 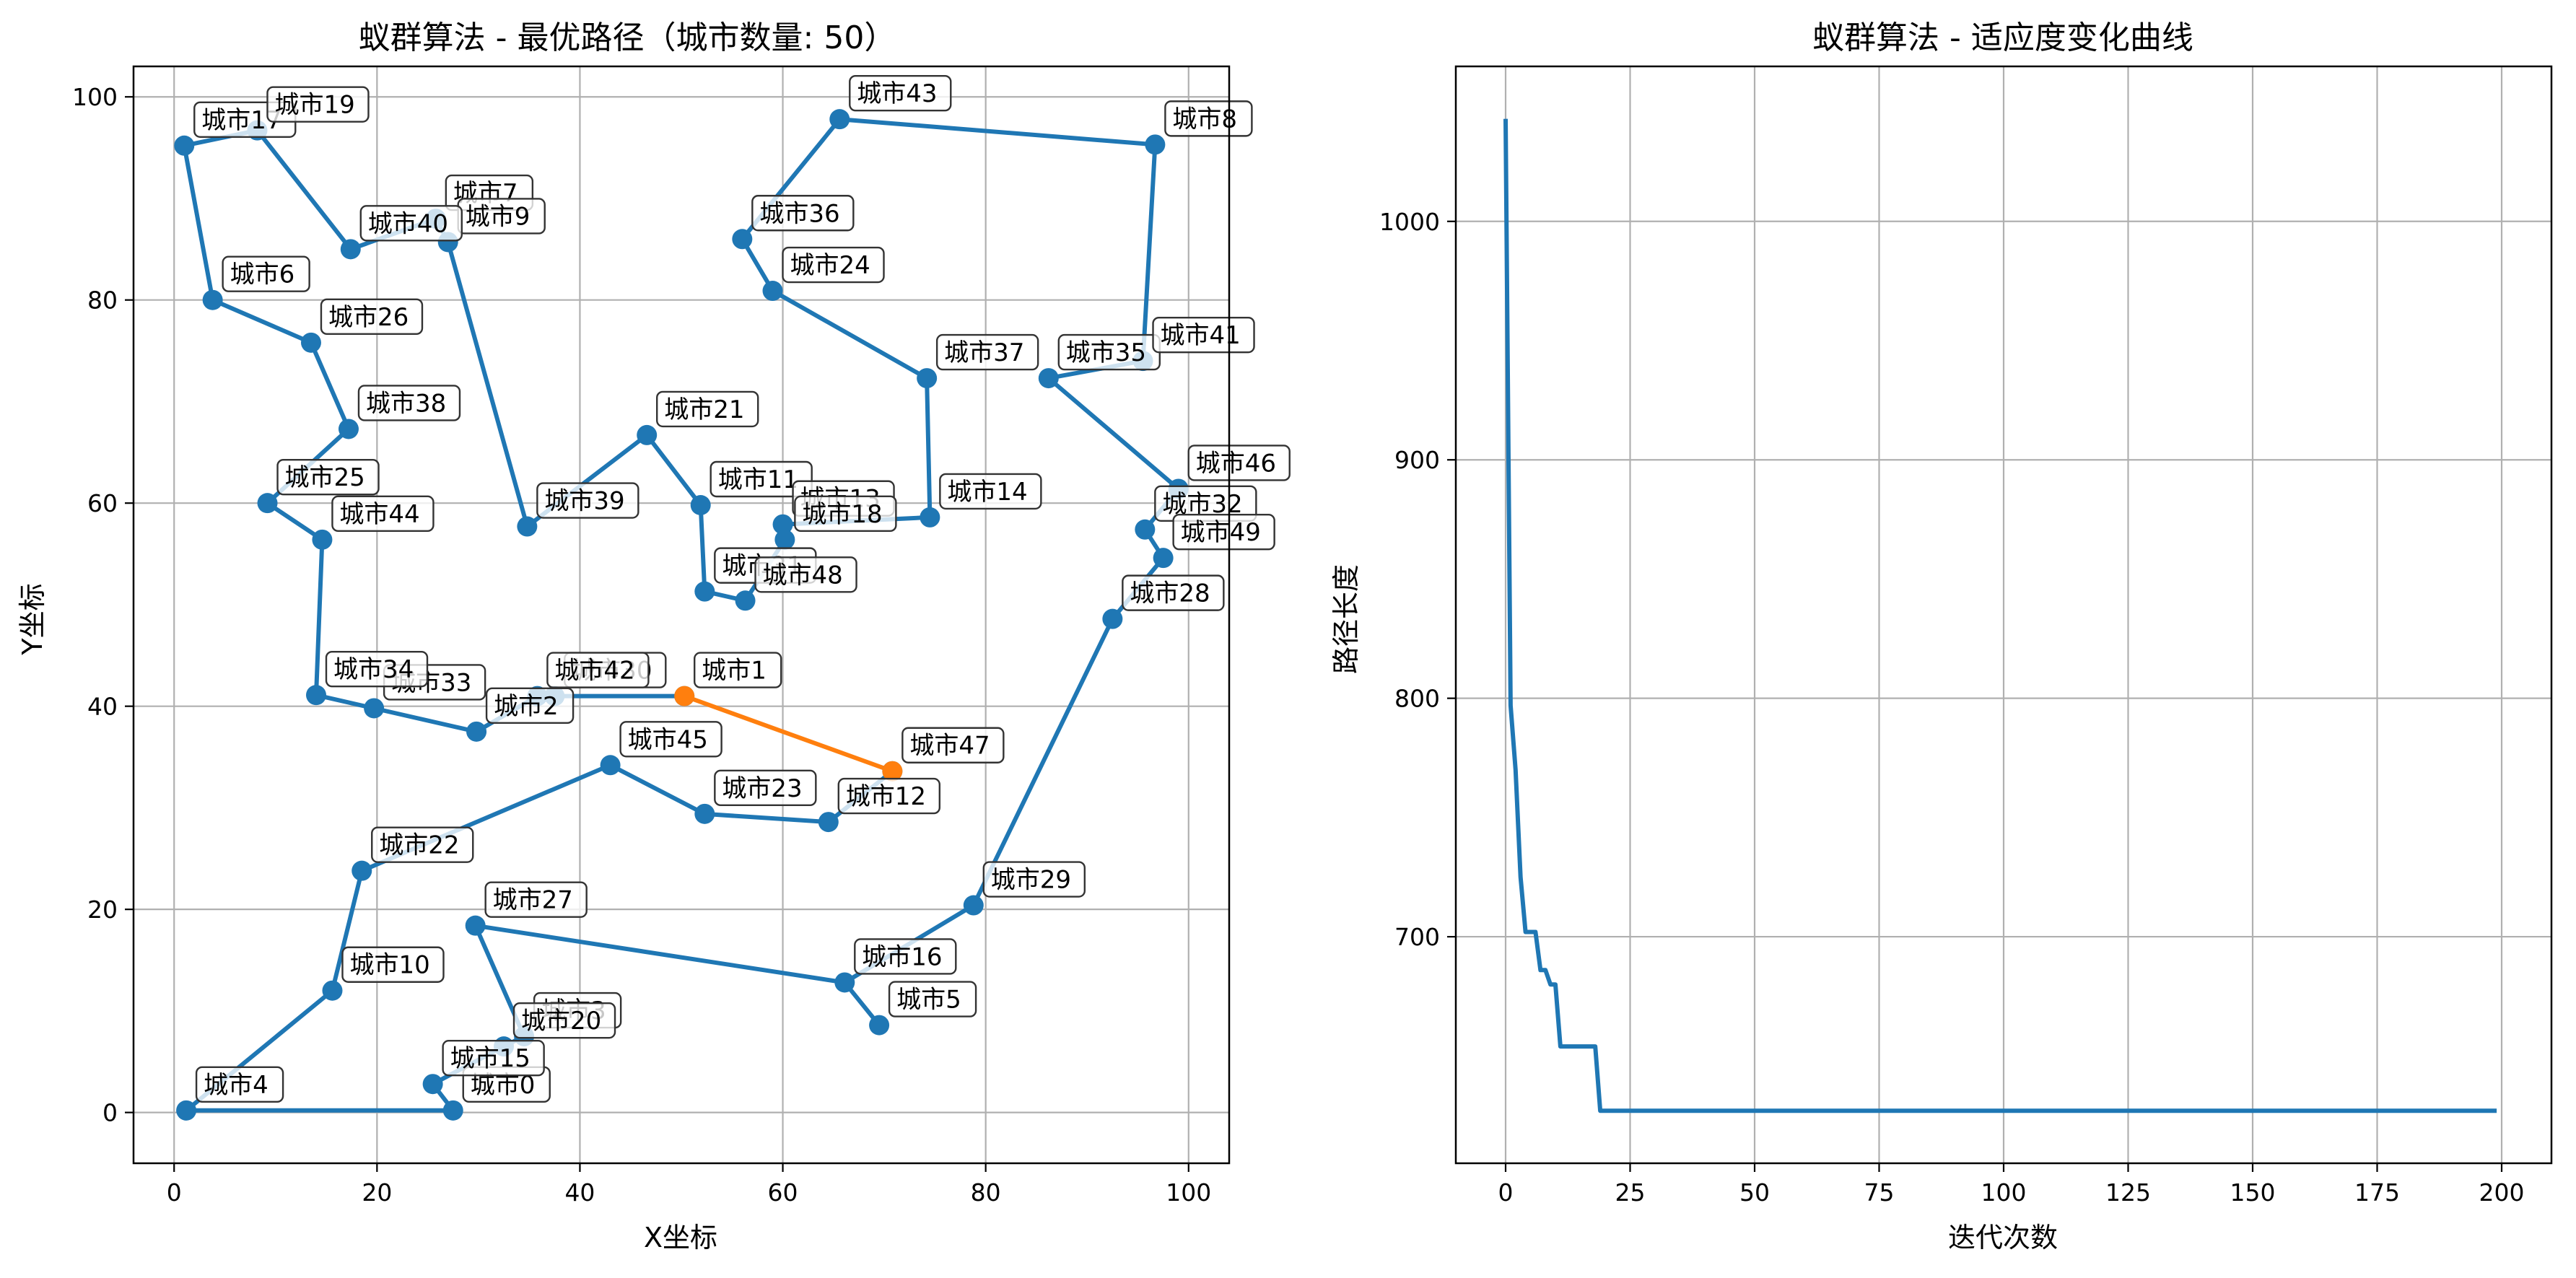 What do you see at coordinates (788, 733) in the screenshot?
I see `route-closing-segment` at bounding box center [788, 733].